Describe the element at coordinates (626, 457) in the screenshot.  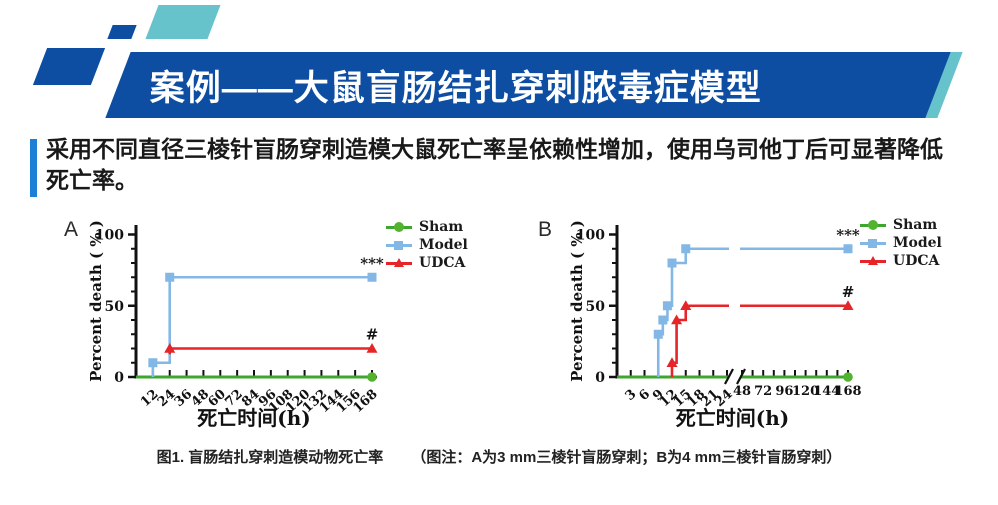
I see `figure-caption-note: （图注：A为3 mm三棱针盲肠穿刺；B为4 mm三棱针盲肠穿刺）` at that location.